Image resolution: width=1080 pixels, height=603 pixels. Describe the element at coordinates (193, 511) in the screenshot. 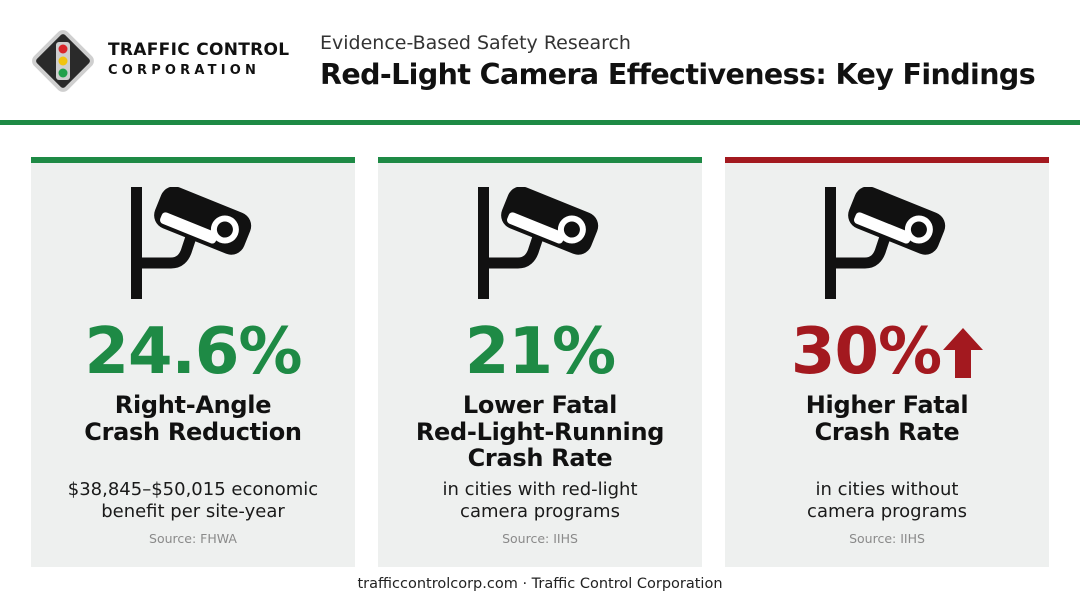

I see `finding-description-line: benefit per site-year` at that location.